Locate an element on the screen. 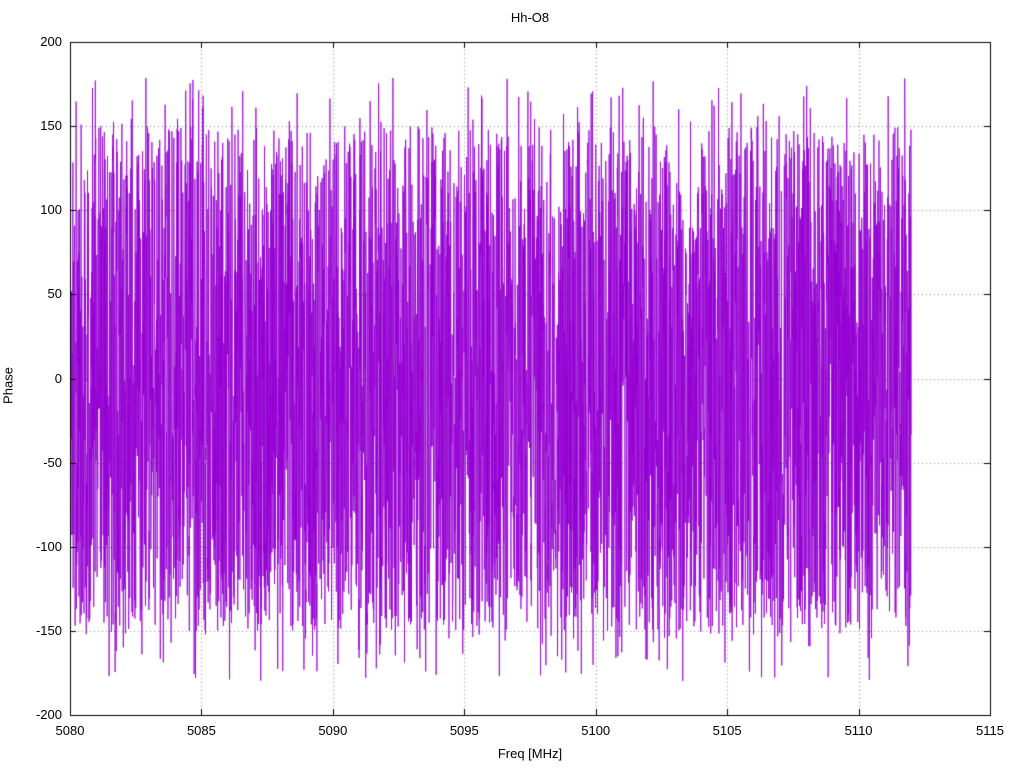  x-tick-label: 5085 is located at coordinates (201, 730).